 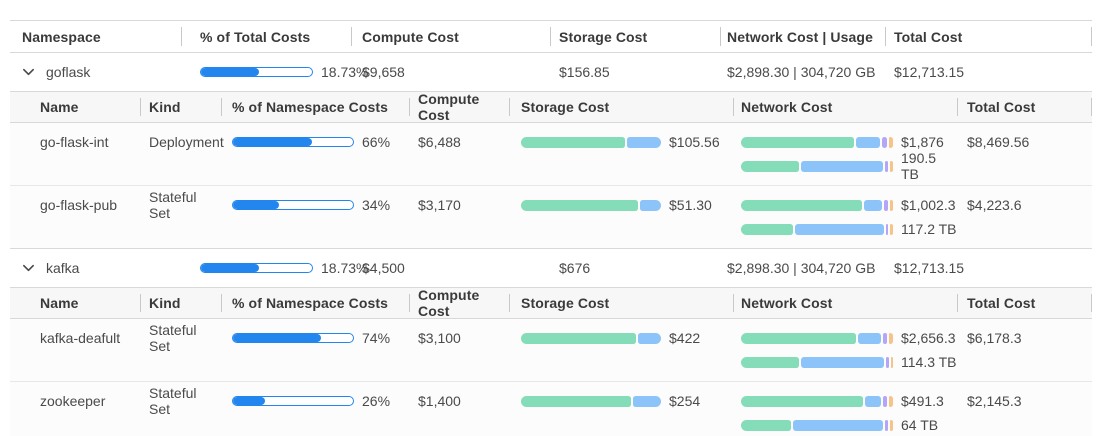 I want to click on storage-cost-cell: $254, so click(x=621, y=412).